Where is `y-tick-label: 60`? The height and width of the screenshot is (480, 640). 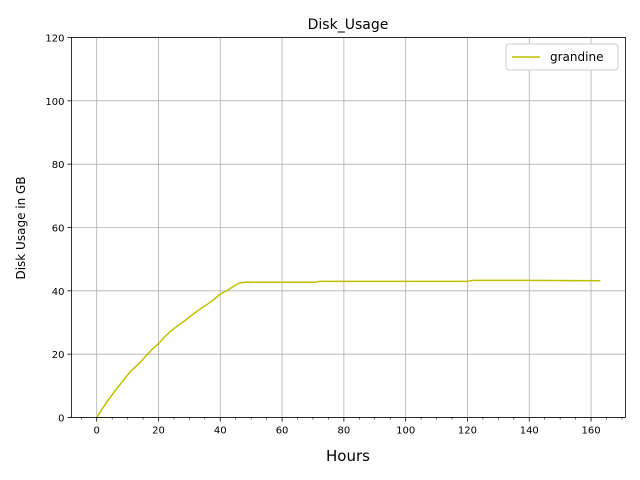 y-tick-label: 60 is located at coordinates (58, 229).